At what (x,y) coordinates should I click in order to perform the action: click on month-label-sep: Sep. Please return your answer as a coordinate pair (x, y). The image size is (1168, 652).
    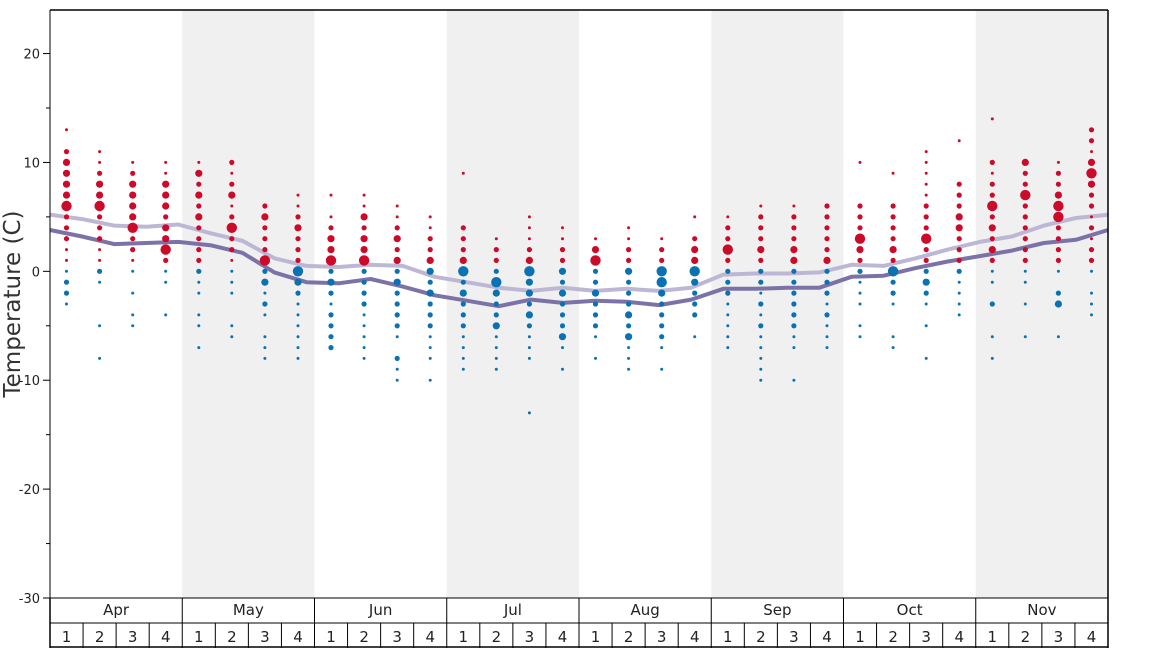
    Looking at the image, I should click on (777, 610).